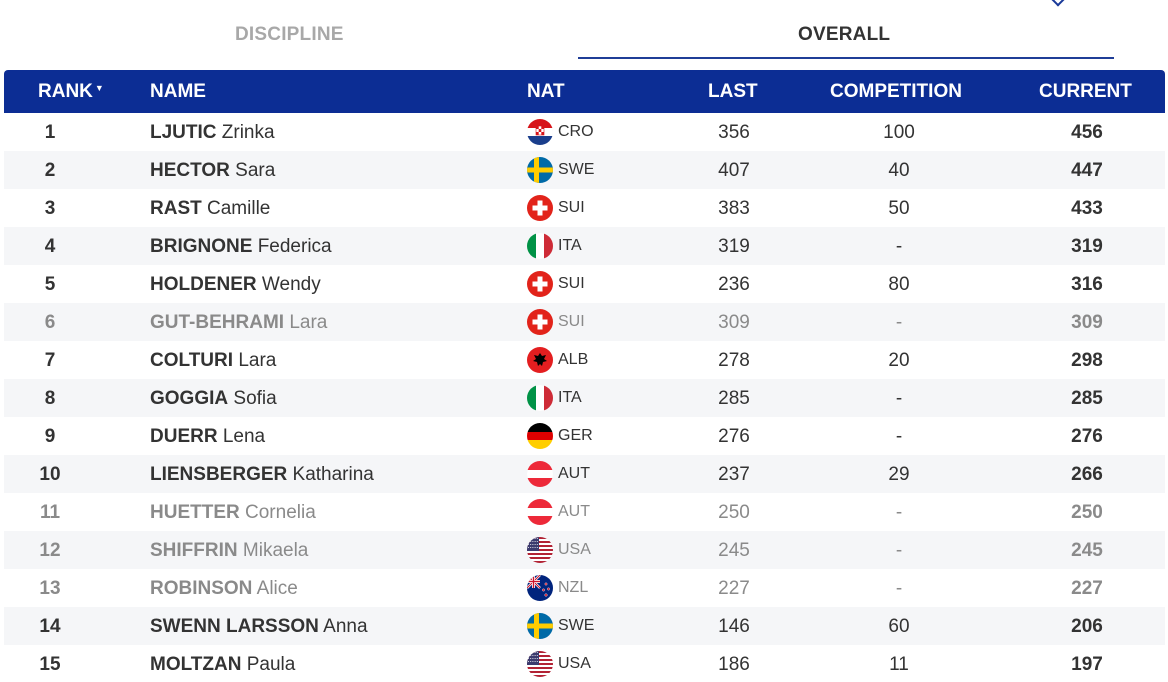  What do you see at coordinates (571, 207) in the screenshot?
I see `nation-code: SUI` at bounding box center [571, 207].